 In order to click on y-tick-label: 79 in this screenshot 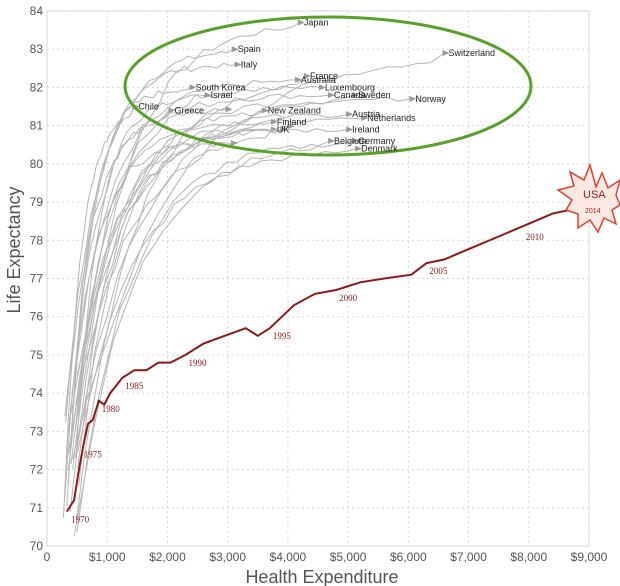, I will do `click(37, 202)`.